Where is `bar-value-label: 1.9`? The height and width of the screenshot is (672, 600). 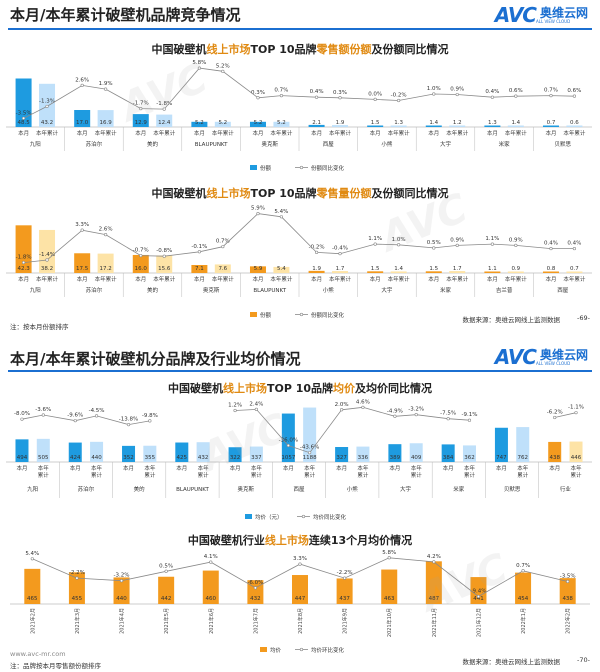
bar-value-label: 1.9 is located at coordinates (340, 123).